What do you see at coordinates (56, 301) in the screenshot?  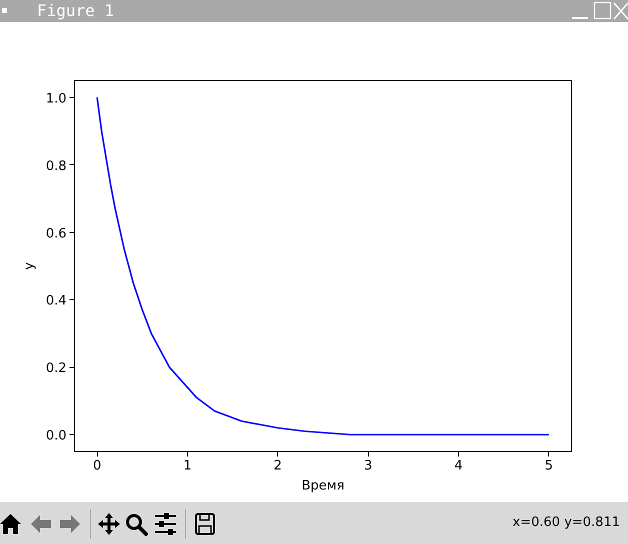 I see `y-tick-label: 0.4` at bounding box center [56, 301].